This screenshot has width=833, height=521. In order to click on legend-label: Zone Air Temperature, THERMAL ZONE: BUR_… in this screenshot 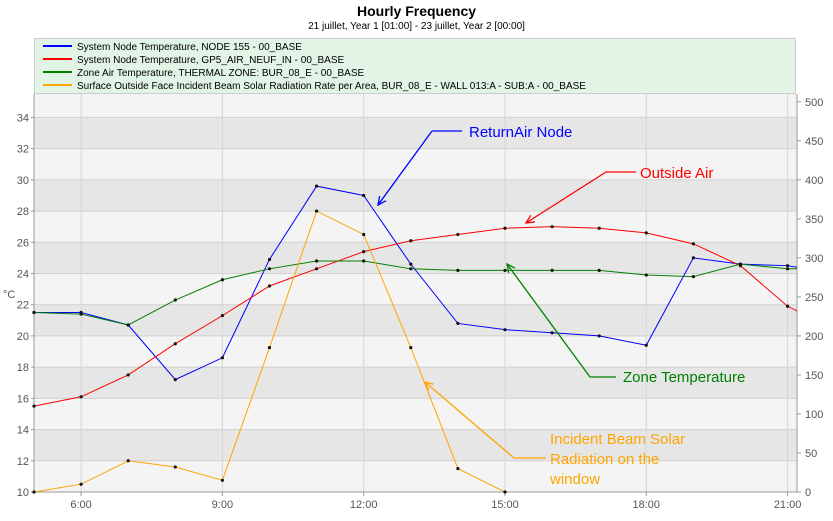, I will do `click(221, 73)`.